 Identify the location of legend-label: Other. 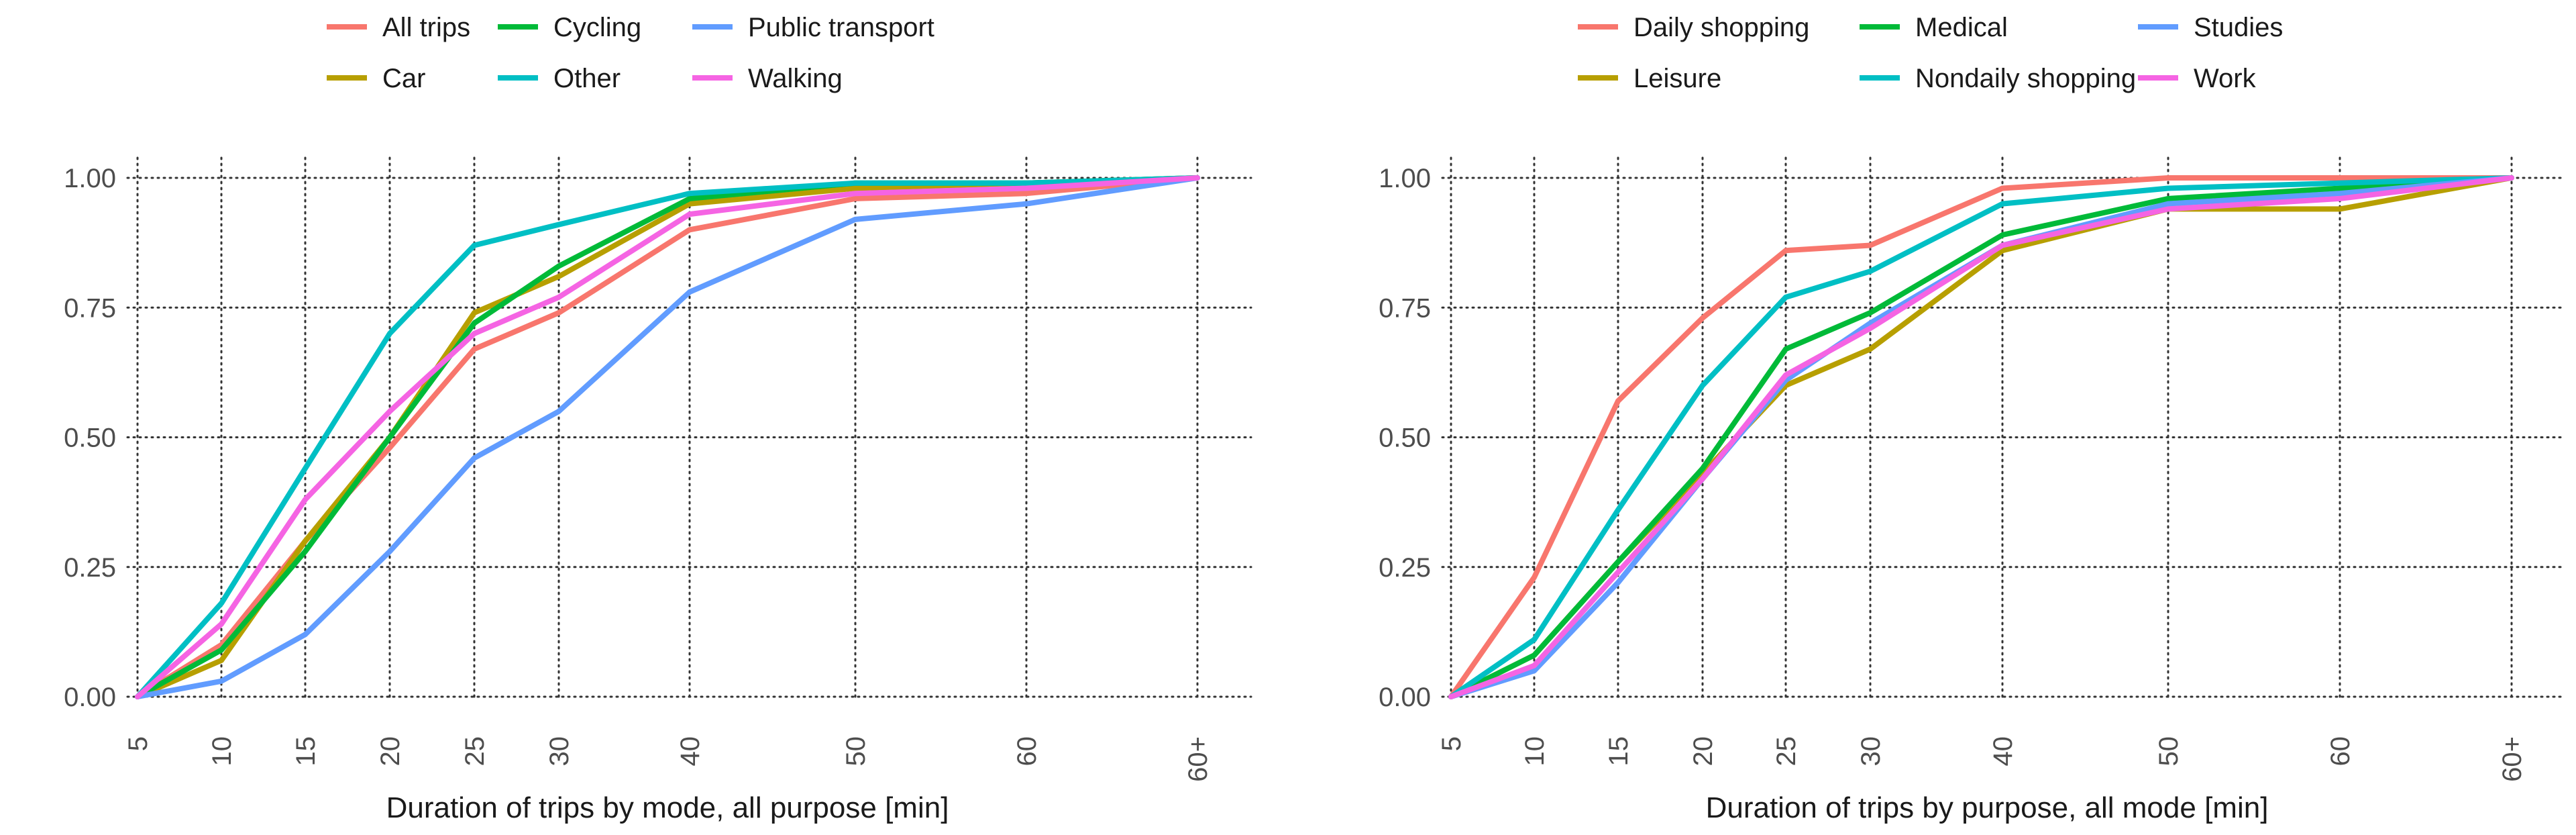
(587, 78).